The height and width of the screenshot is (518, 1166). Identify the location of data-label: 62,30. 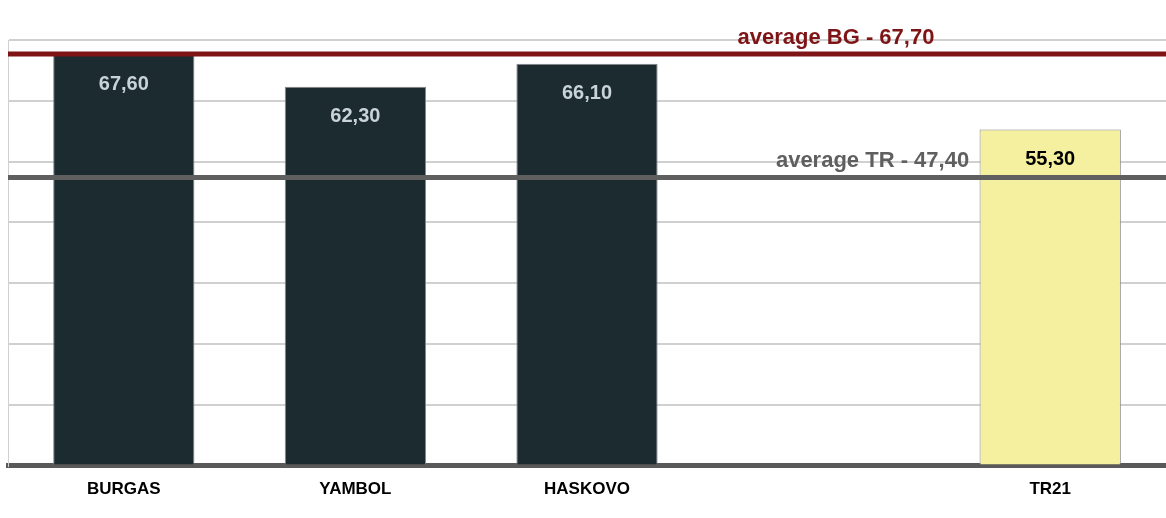
(355, 115).